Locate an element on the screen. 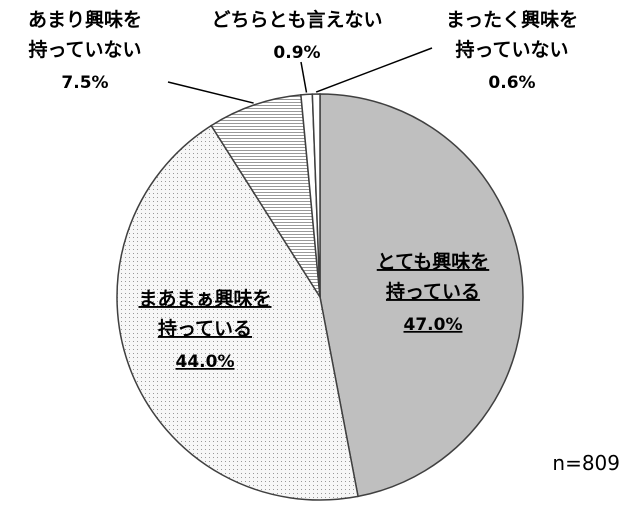 Image resolution: width=635 pixels, height=512 pixels. value-label: 7.5% is located at coordinates (84, 83).